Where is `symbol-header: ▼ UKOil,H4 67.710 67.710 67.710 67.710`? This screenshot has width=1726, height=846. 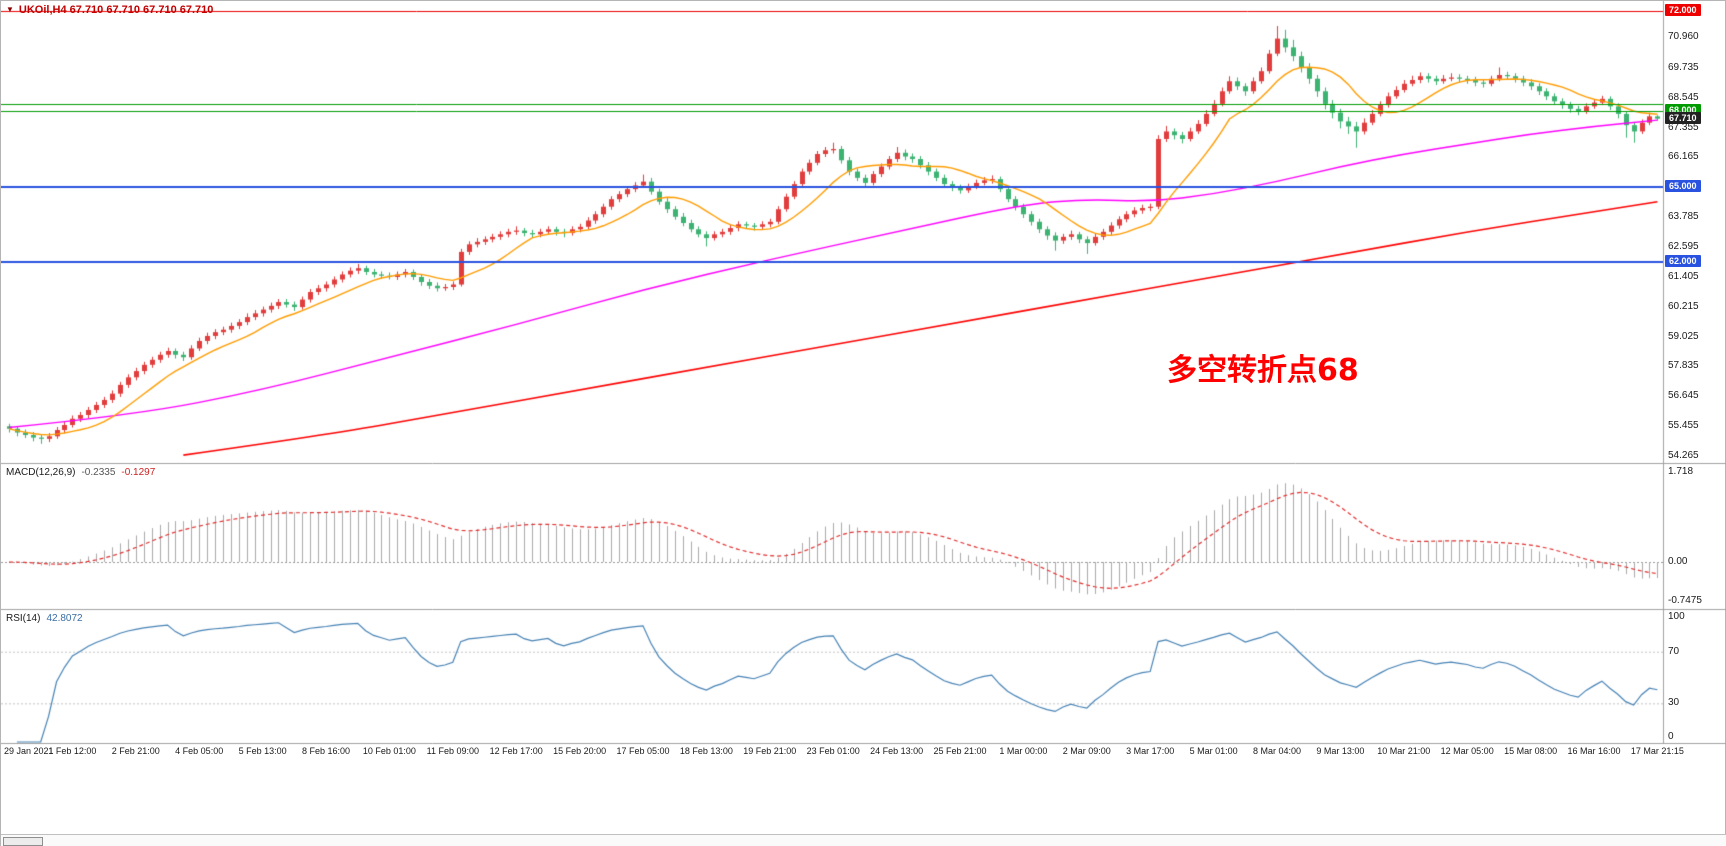 symbol-header: ▼ UKOil,H4 67.710 67.710 67.710 67.710 is located at coordinates (109, 10).